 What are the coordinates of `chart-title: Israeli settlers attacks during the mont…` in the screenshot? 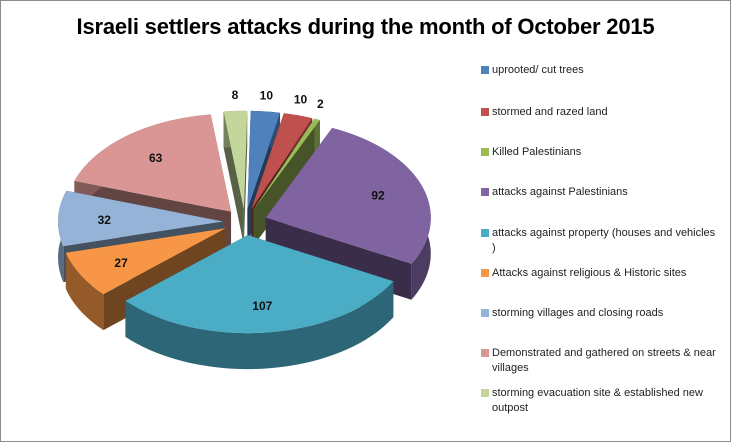 It's located at (365, 26).